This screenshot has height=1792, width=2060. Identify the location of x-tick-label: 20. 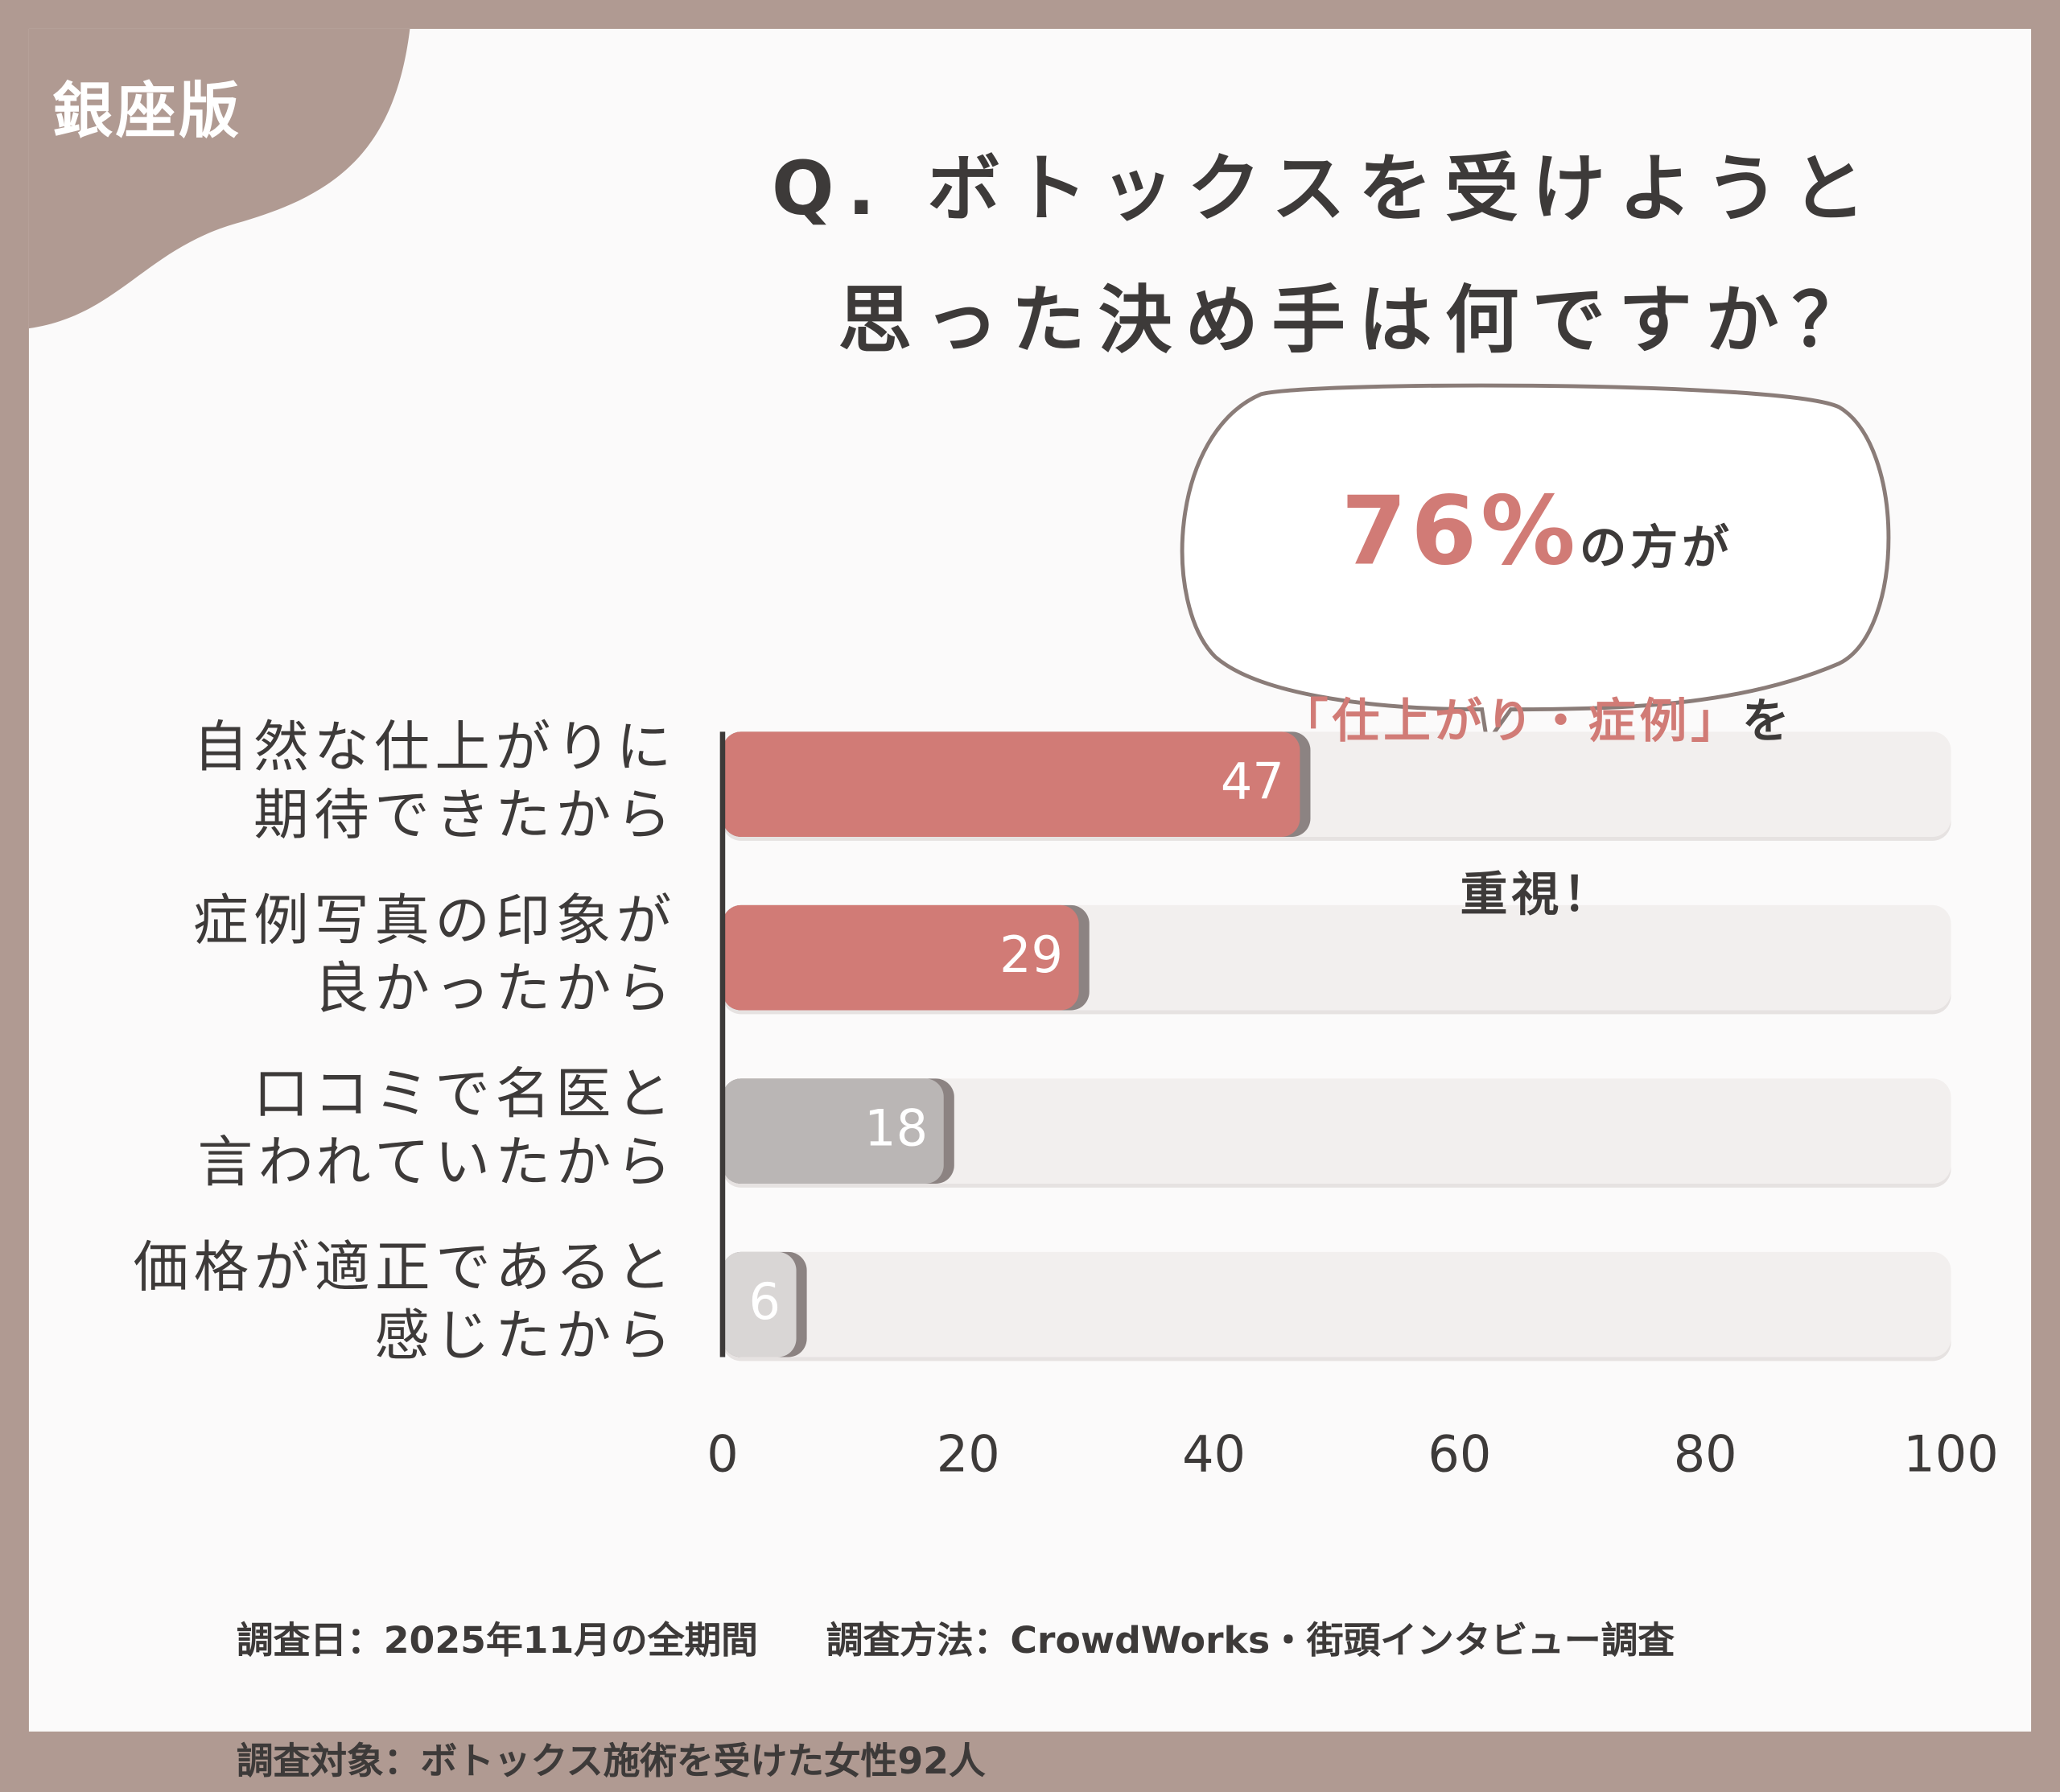
(968, 1454).